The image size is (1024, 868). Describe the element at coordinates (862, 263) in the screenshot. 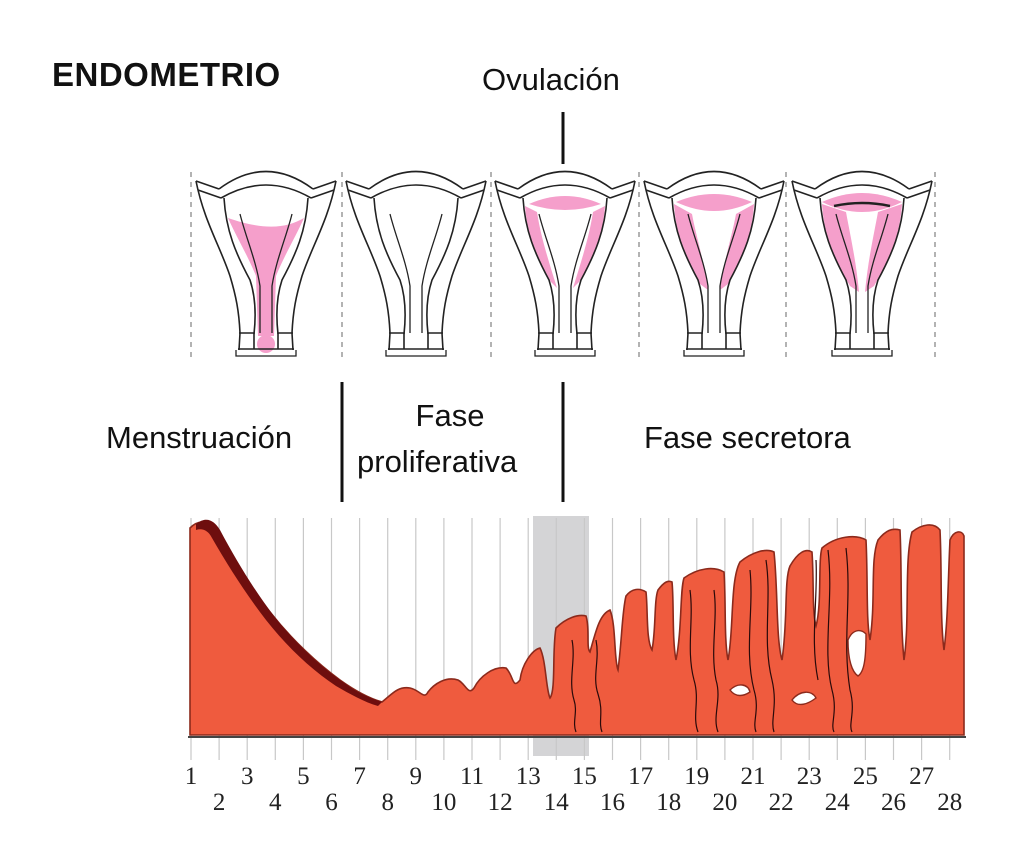

I see `uterus-late-secretory-icon` at that location.